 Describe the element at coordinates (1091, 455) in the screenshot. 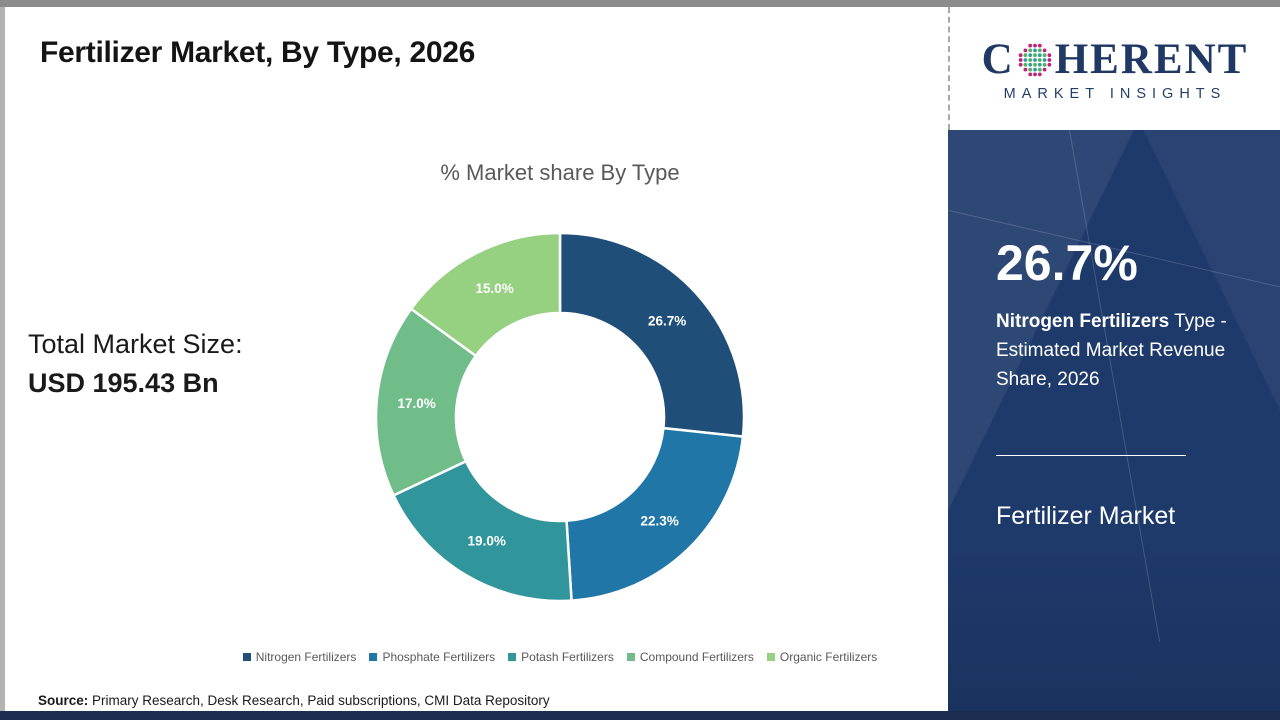

I see `sidebar-divider` at that location.